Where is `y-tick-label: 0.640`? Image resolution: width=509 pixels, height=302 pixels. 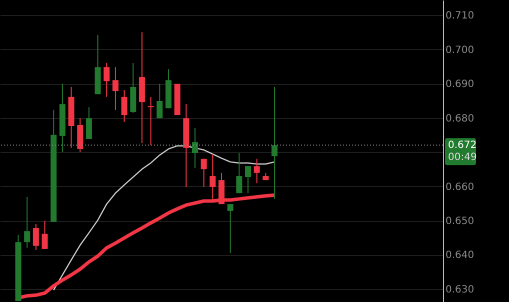 y-tick-label: 0.640 is located at coordinates (460, 256).